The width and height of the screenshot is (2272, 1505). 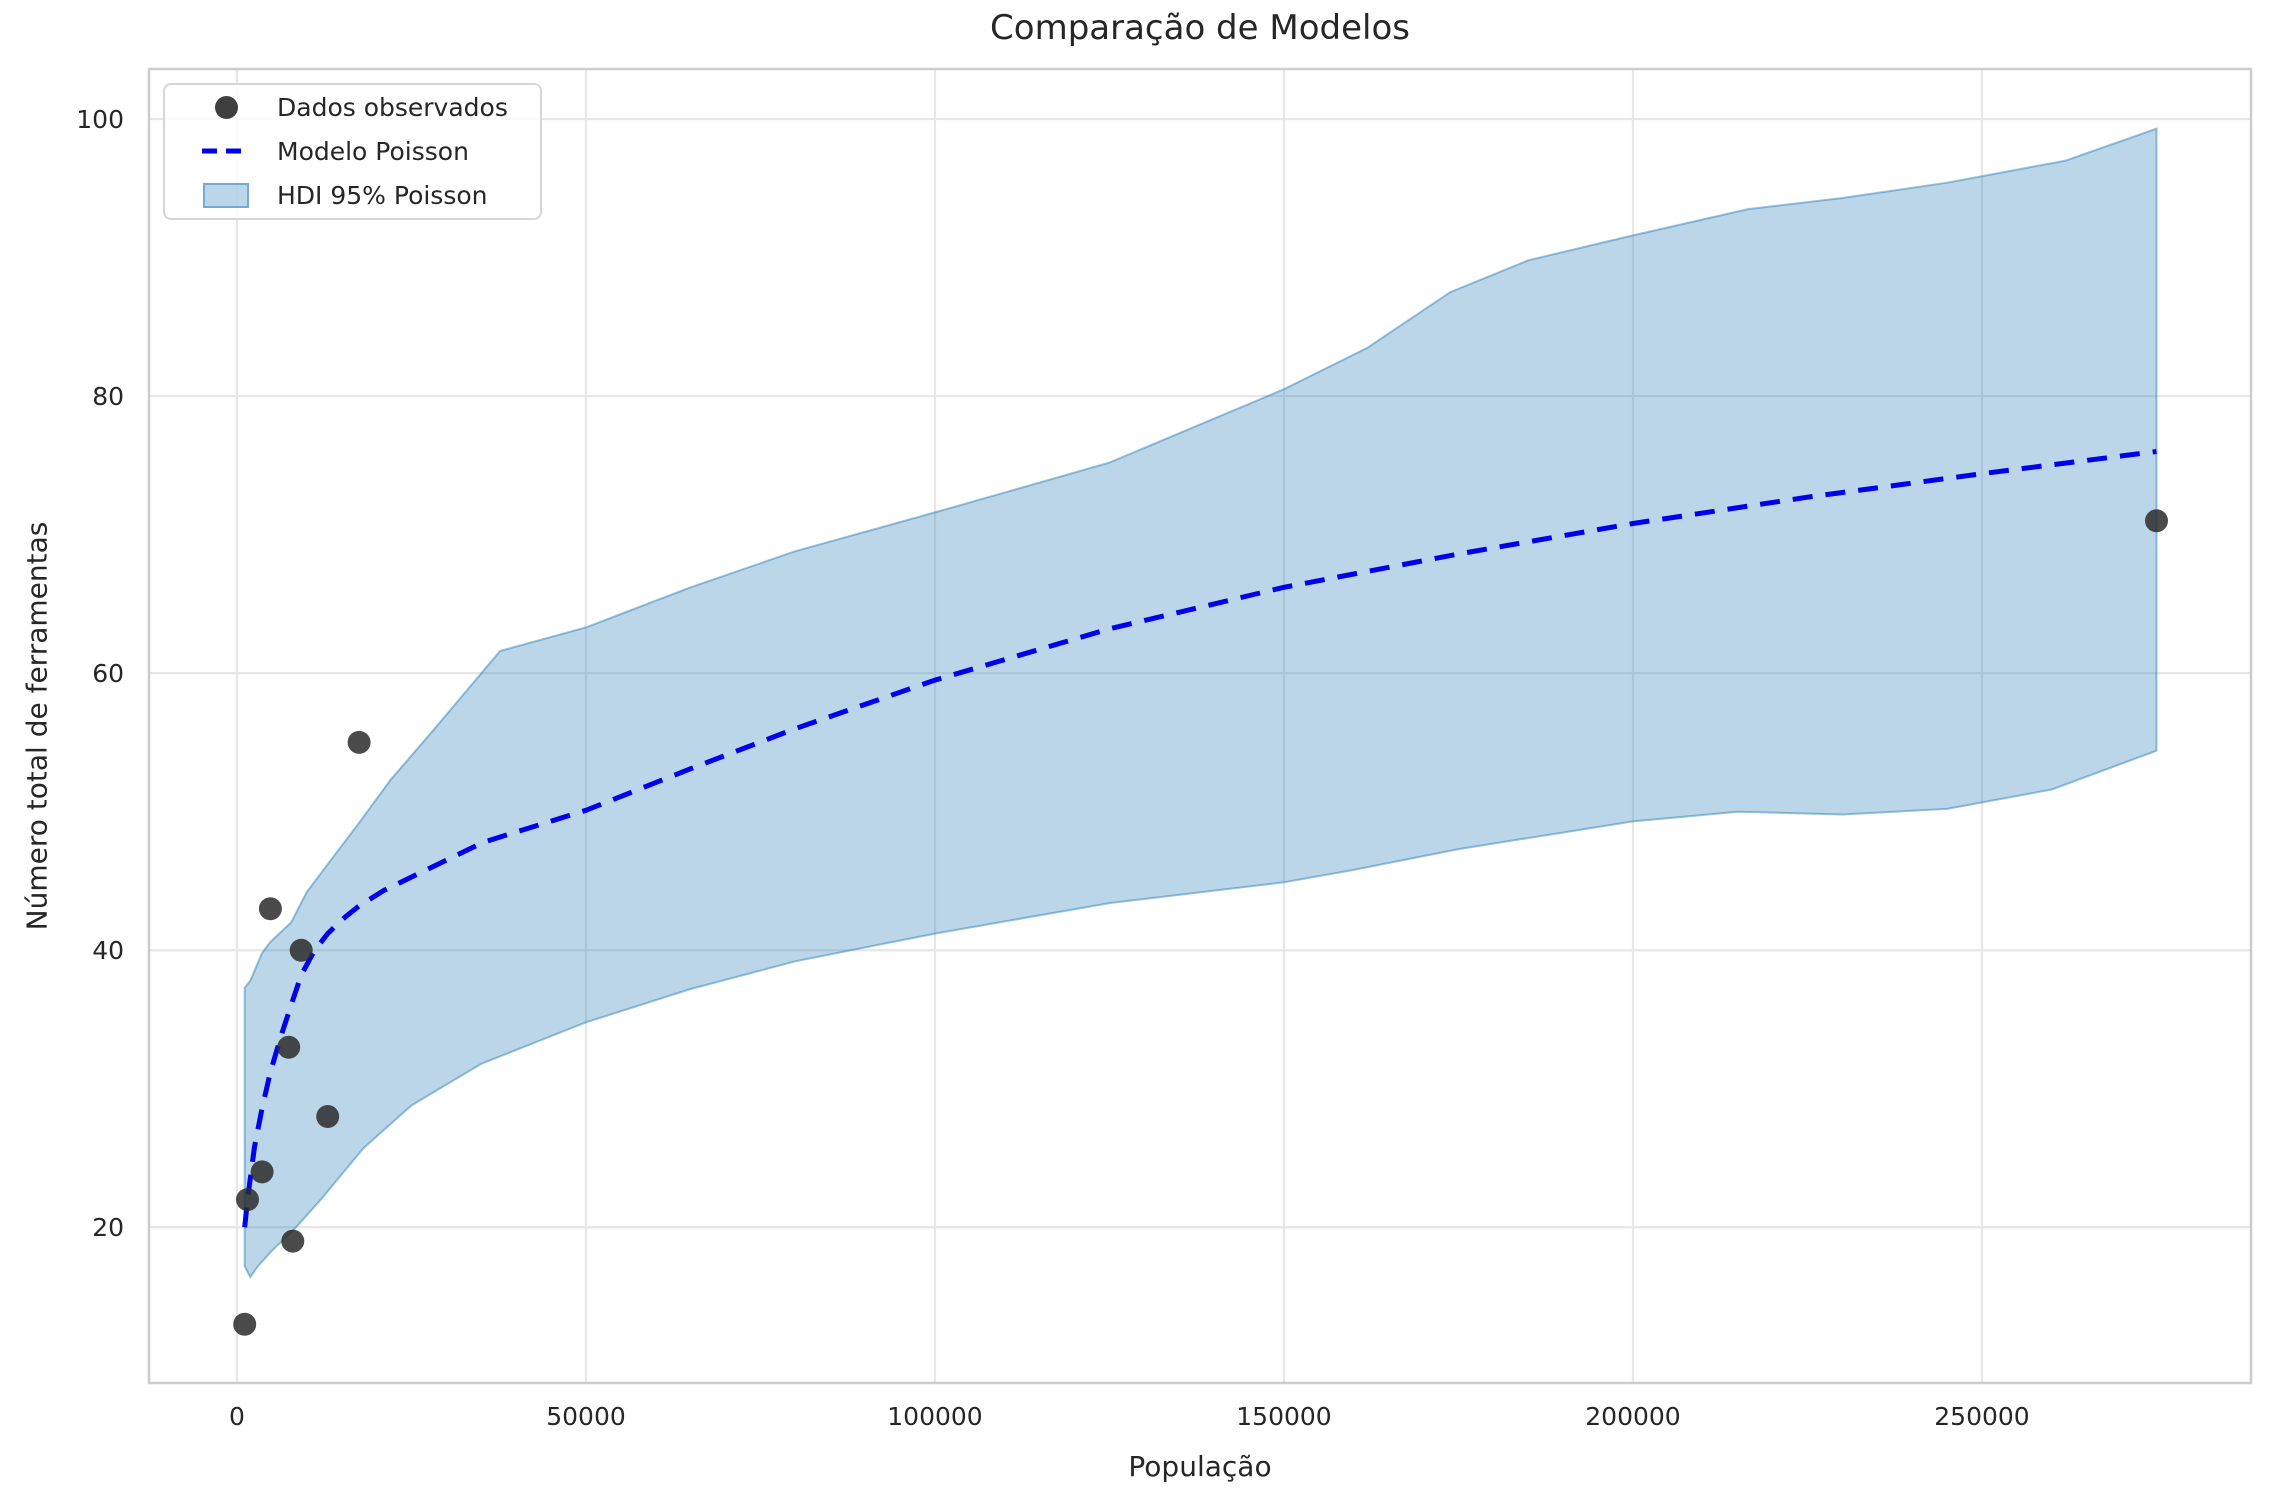 I want to click on x-tick-label: 0, so click(x=237, y=1416).